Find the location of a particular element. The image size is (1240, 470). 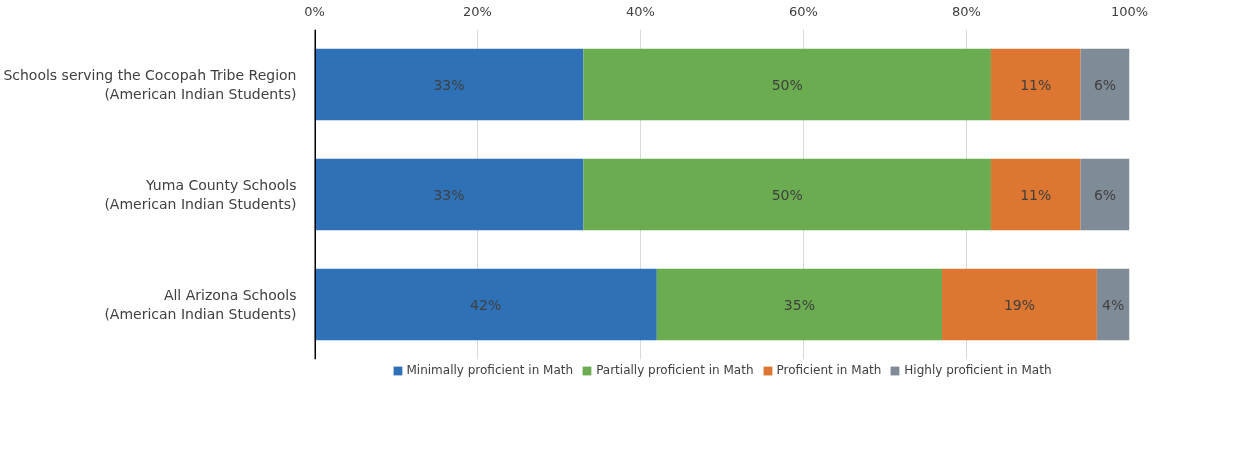

data-label: 35% is located at coordinates (799, 304).